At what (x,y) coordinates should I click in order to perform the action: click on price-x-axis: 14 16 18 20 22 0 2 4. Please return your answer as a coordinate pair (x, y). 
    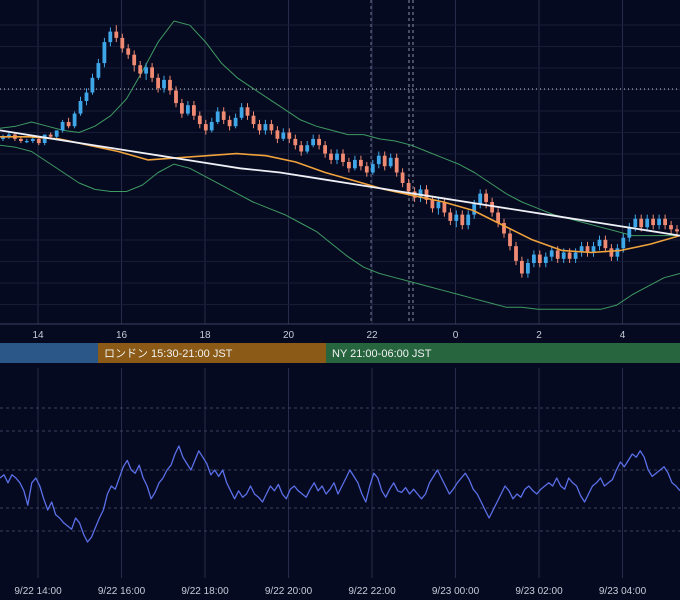
    Looking at the image, I should click on (328, 335).